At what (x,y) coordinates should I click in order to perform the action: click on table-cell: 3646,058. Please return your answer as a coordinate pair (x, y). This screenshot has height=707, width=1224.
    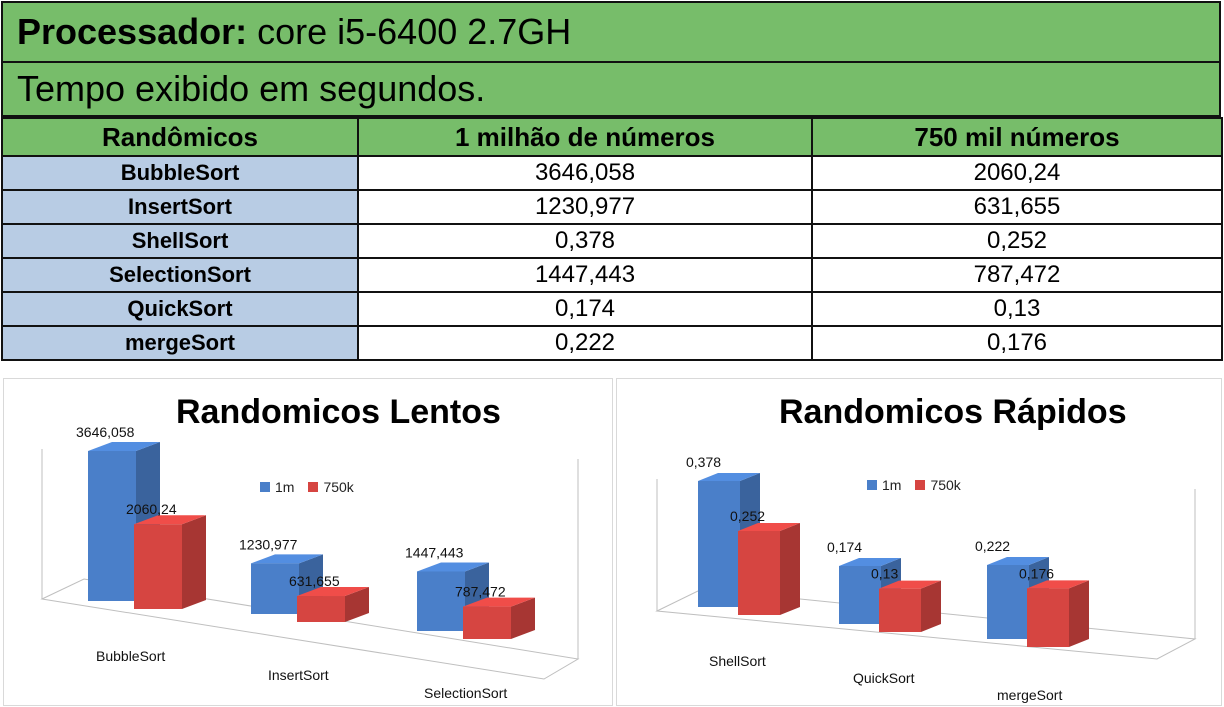
    Looking at the image, I should click on (585, 173).